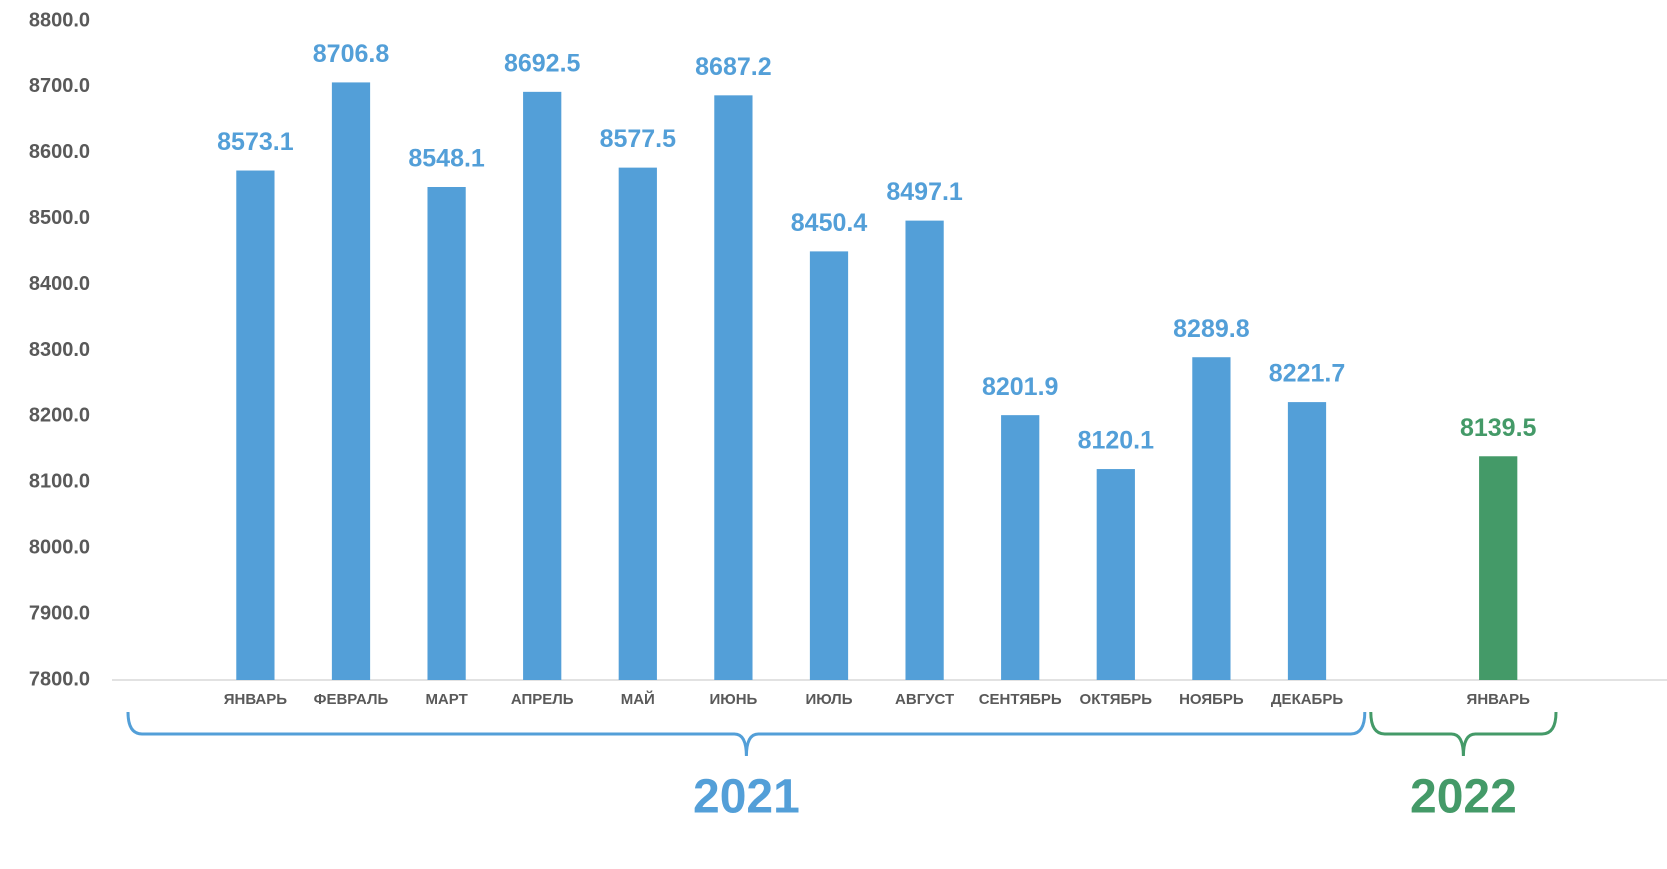 Image resolution: width=1667 pixels, height=869 pixels. I want to click on x-tick-label: СЕНТЯБРЬ, so click(1020, 699).